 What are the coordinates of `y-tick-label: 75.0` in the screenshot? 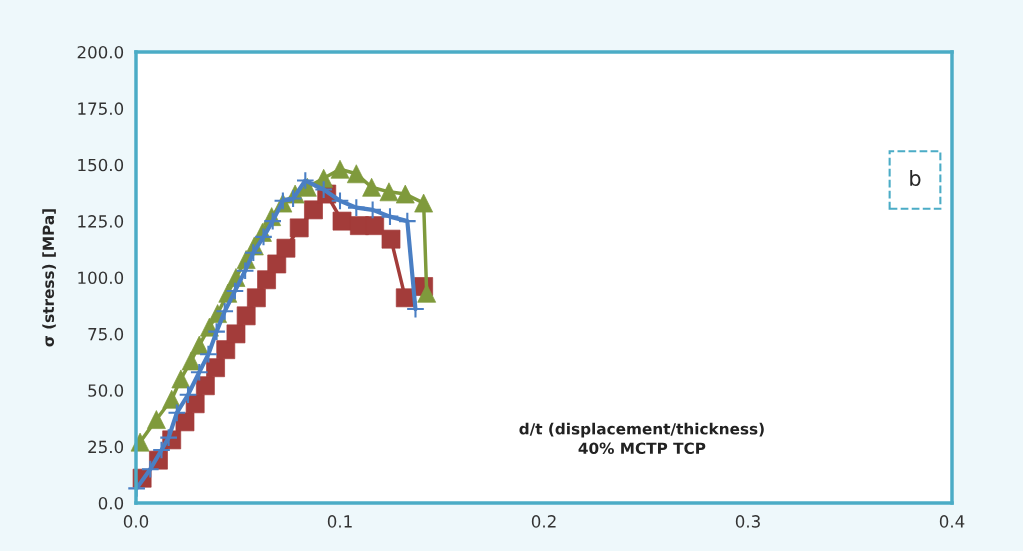 It's located at (106, 334).